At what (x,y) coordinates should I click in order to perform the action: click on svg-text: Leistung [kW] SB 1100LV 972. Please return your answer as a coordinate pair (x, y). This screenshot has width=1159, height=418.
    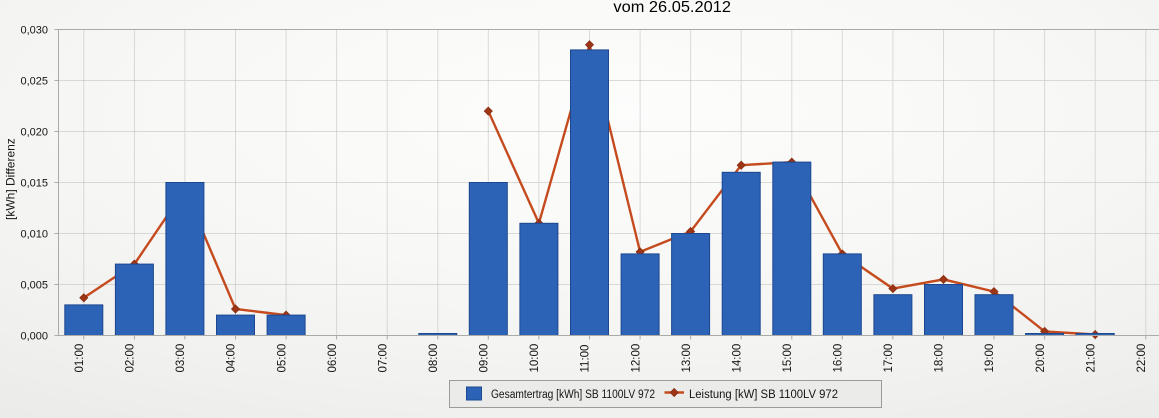
    Looking at the image, I should click on (763, 395).